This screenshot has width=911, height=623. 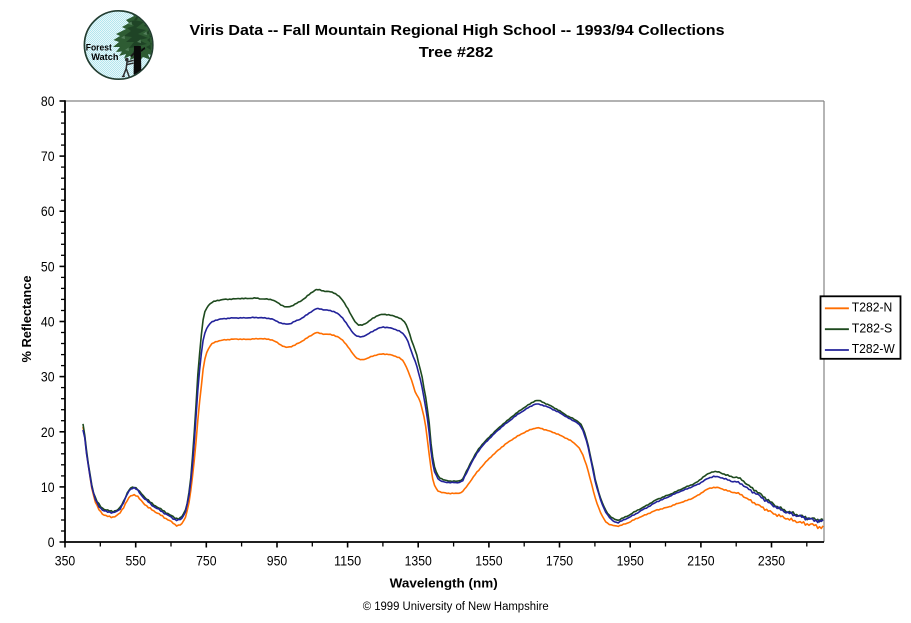 I want to click on svg-text: 1750, so click(x=559, y=561).